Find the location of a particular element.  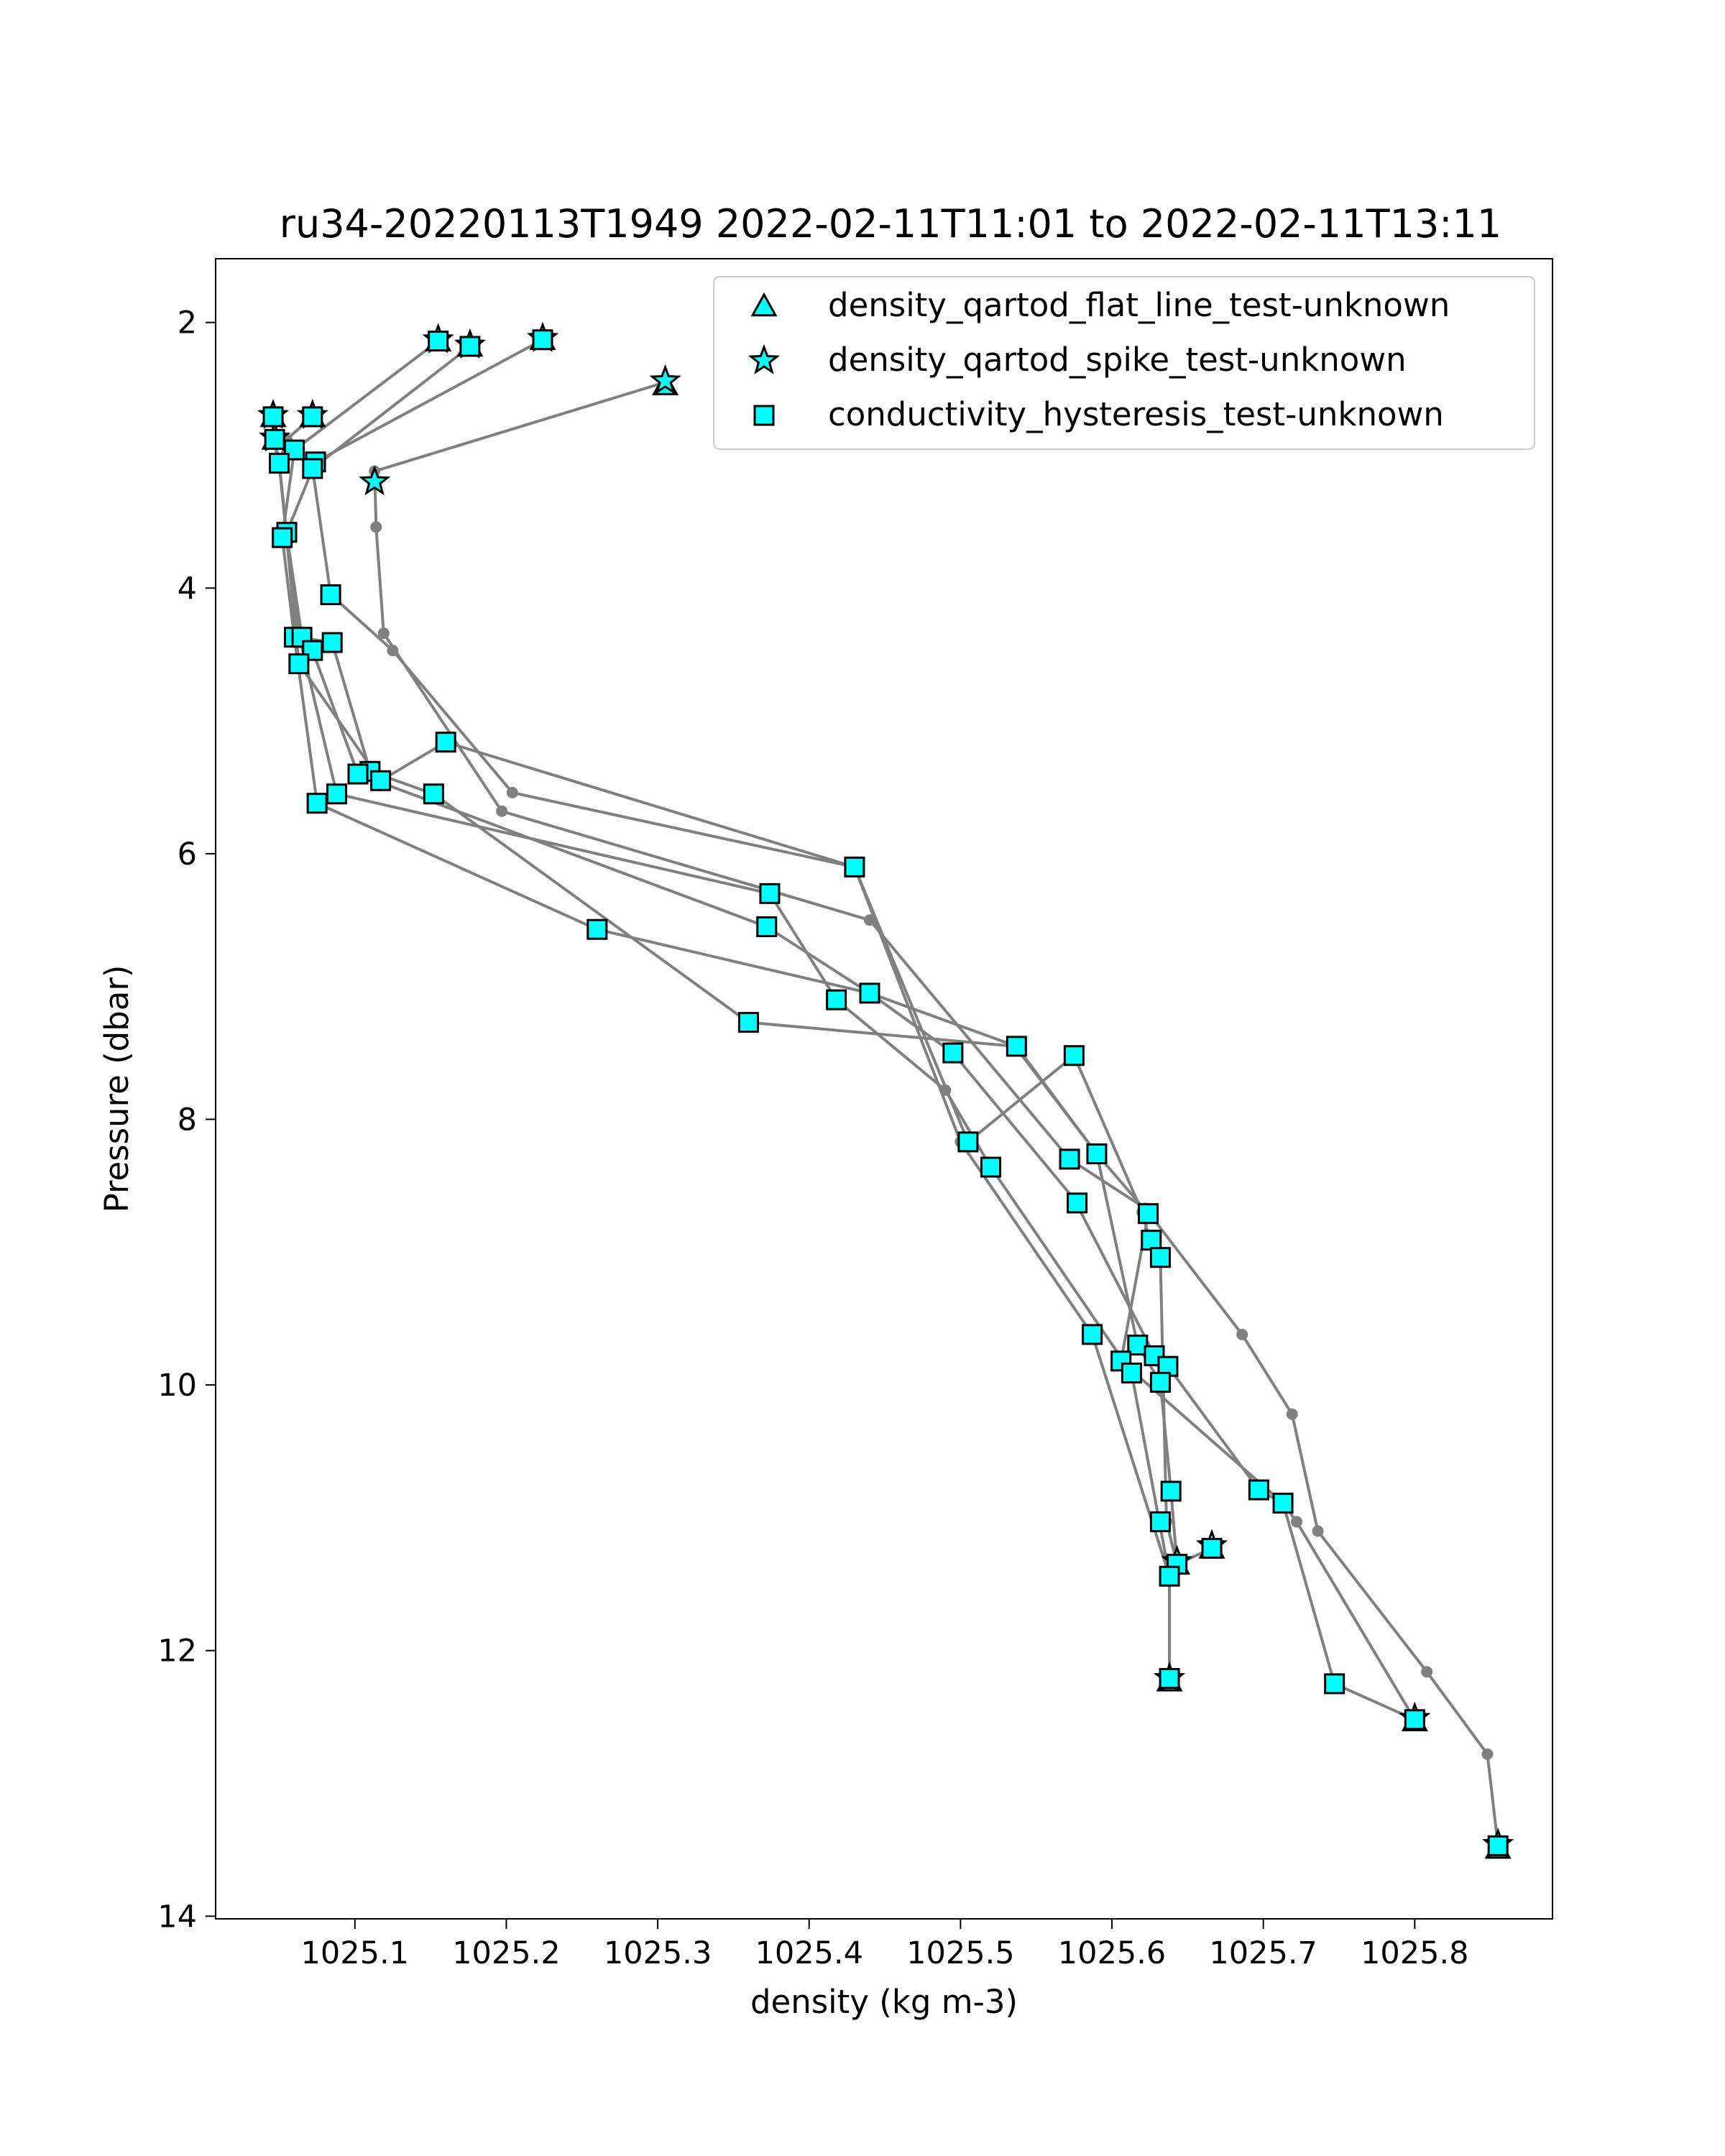

legend-label-hysteresis: conductivity_hysteresis_test-unknown is located at coordinates (1136, 414).